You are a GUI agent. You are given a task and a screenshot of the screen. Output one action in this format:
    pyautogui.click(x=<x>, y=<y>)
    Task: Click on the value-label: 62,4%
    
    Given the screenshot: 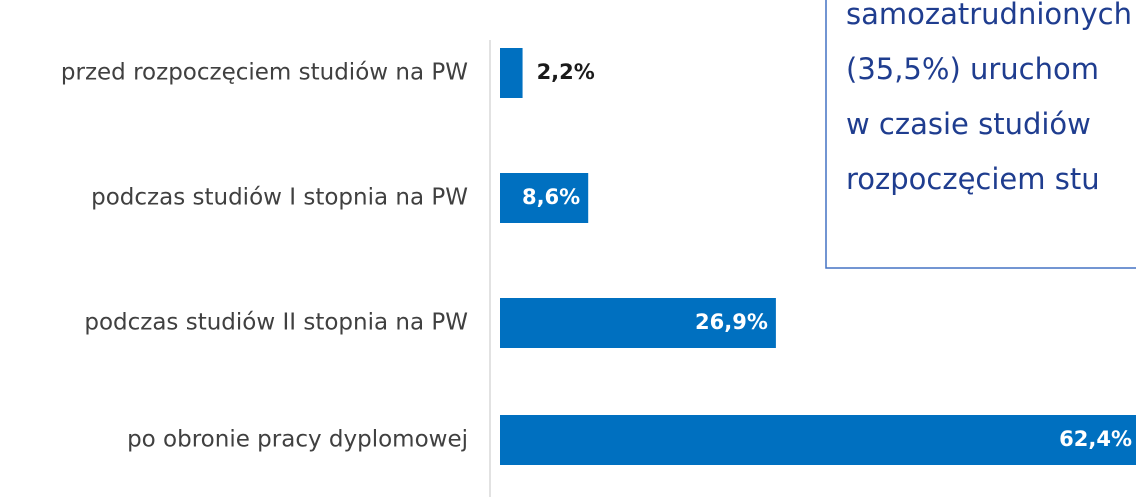 What is the action you would take?
    pyautogui.click(x=1095, y=439)
    